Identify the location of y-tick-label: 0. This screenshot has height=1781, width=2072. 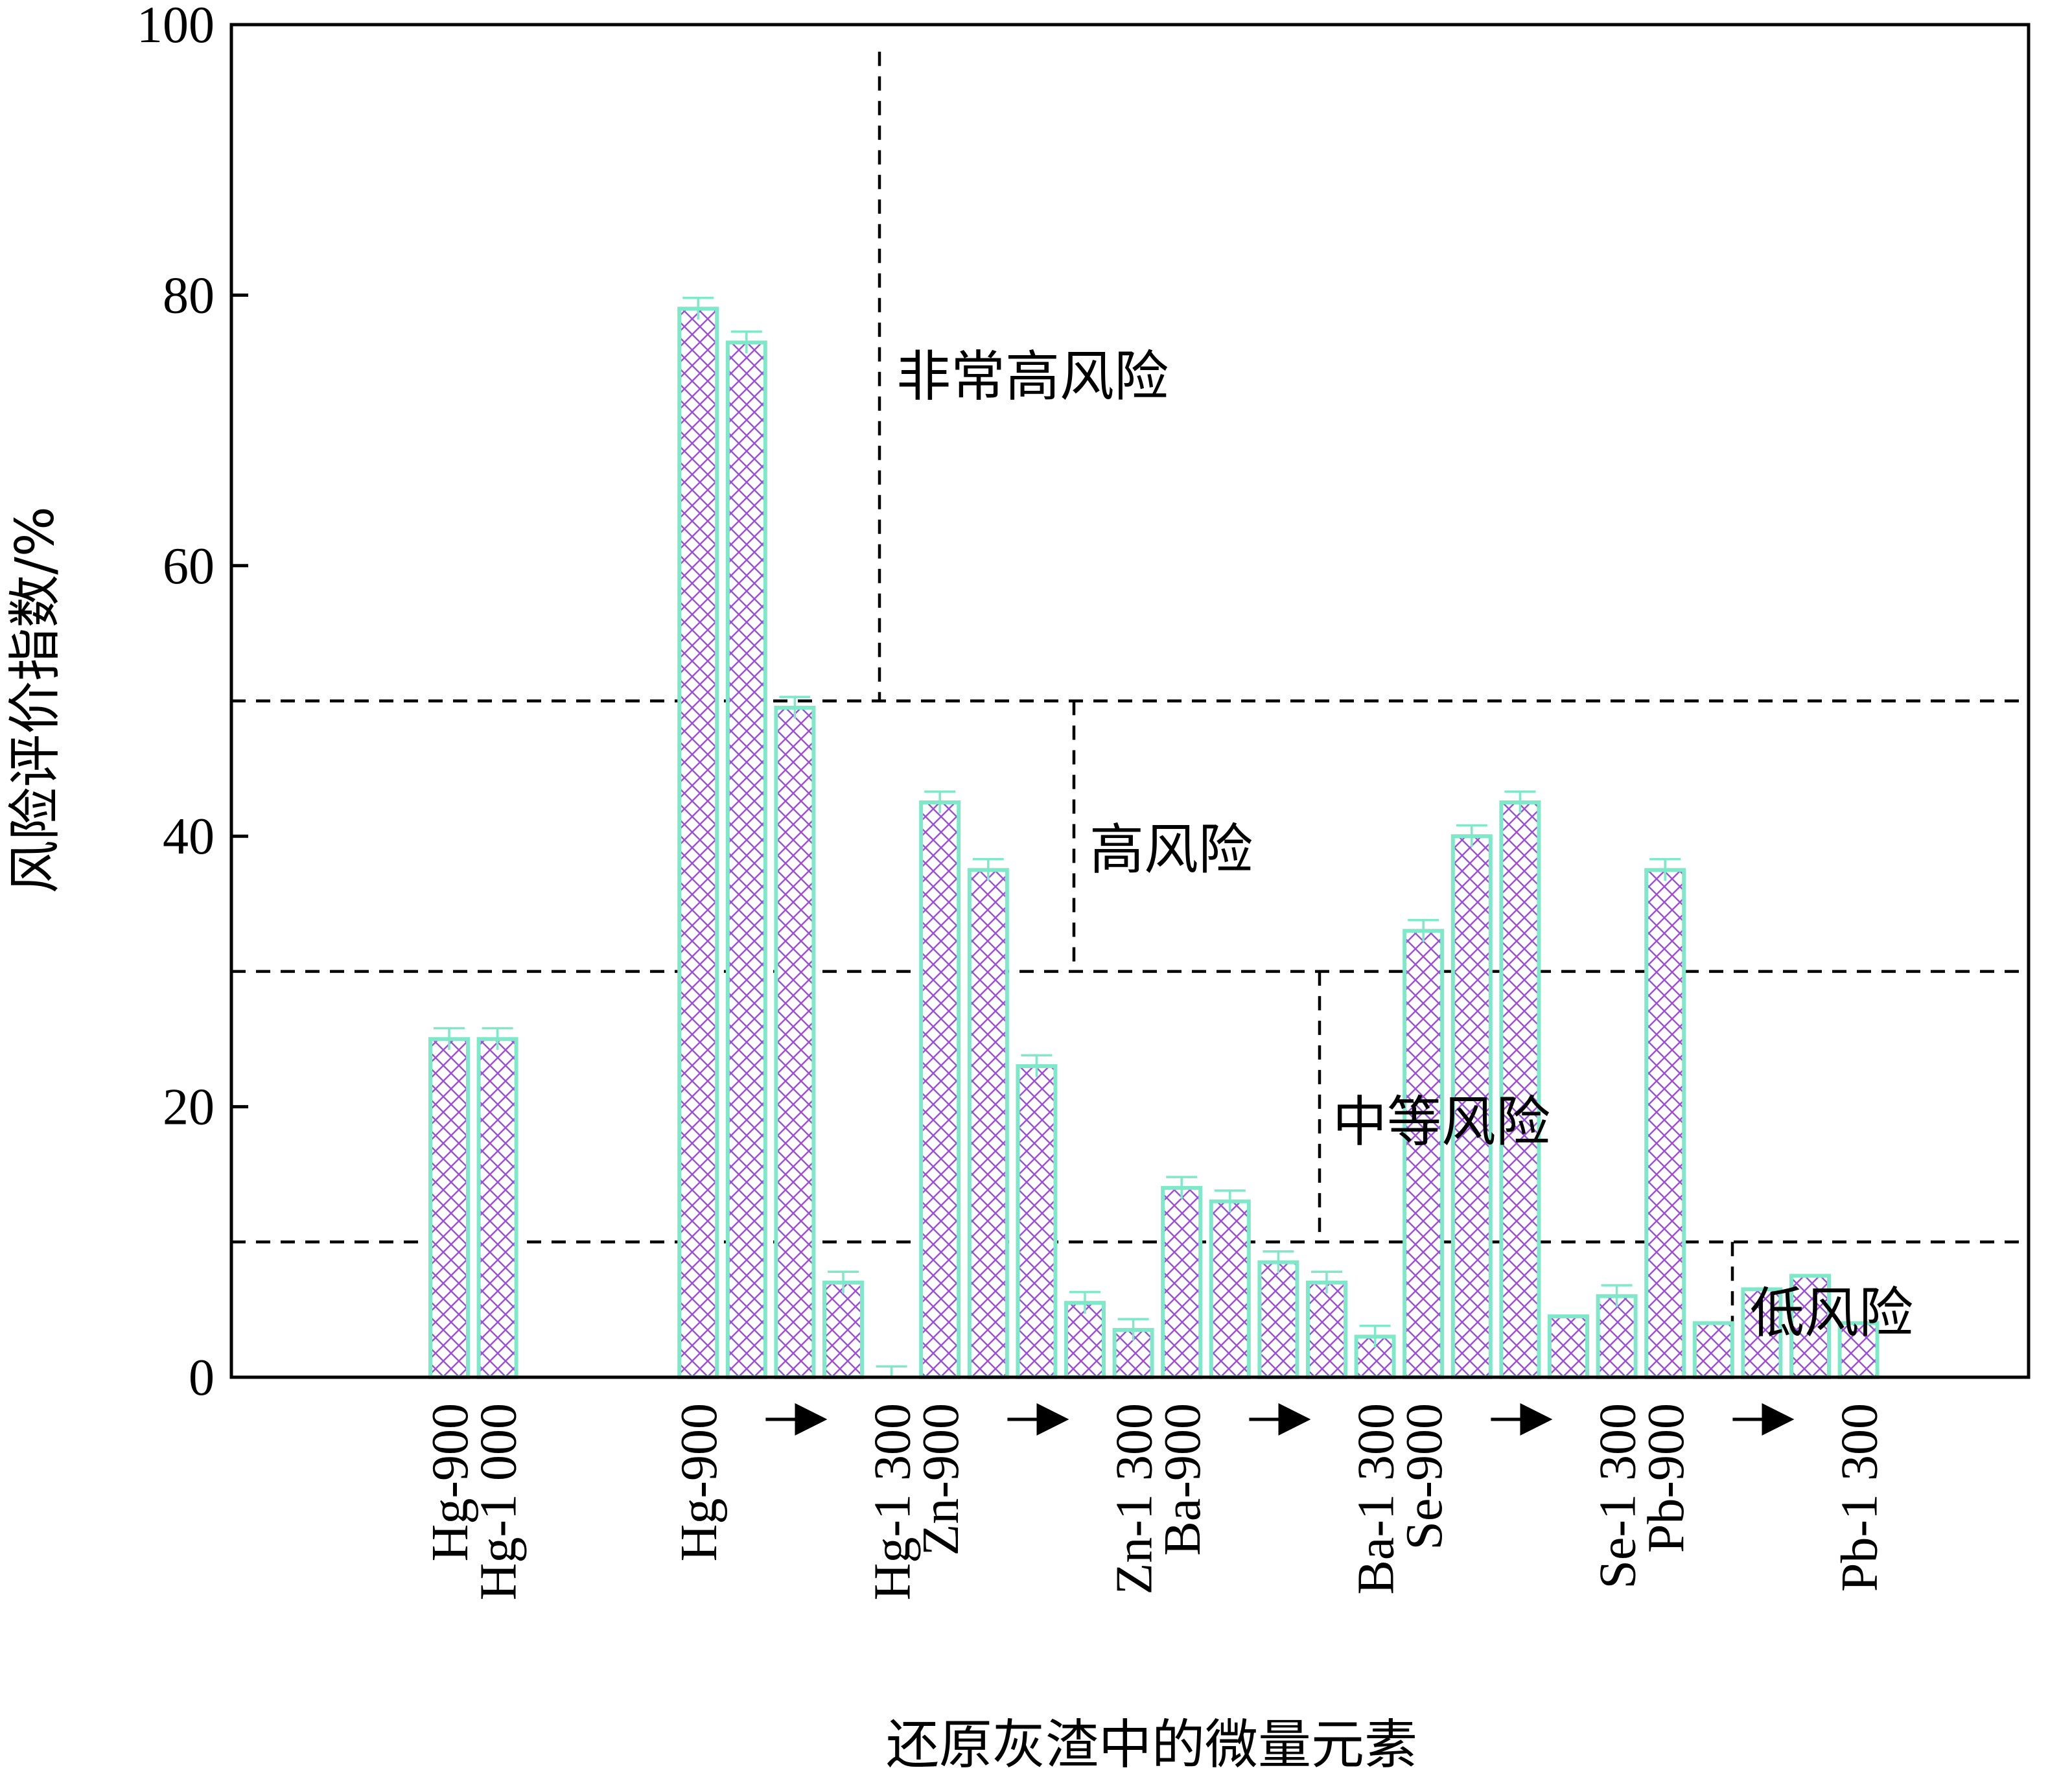
(202, 1377).